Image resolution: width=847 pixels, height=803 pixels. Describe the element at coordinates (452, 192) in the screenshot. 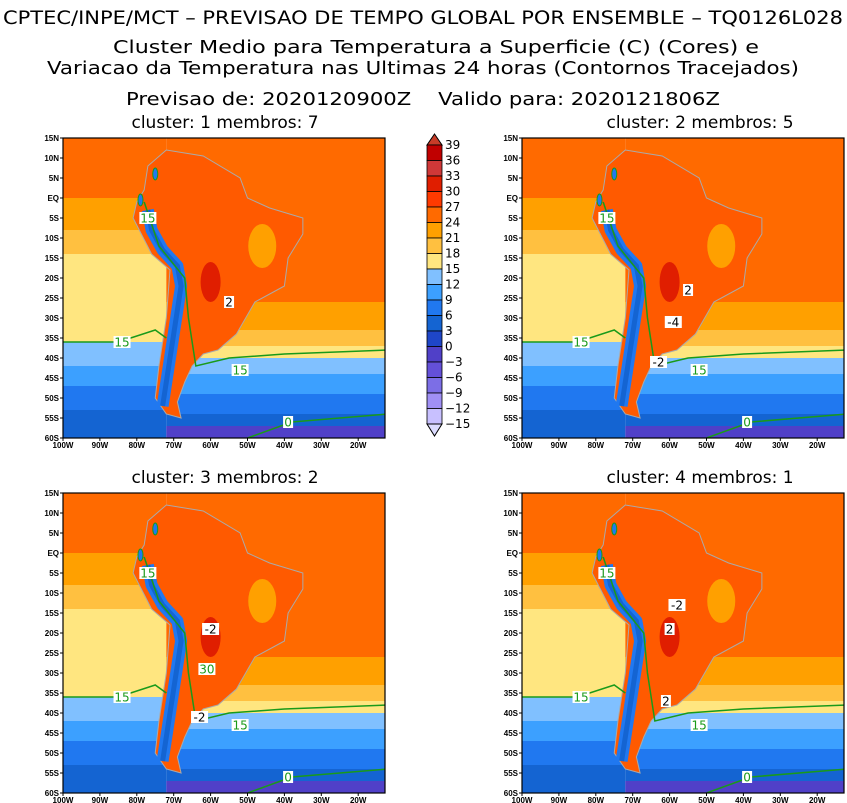

I see `colorbar-label: 30` at that location.